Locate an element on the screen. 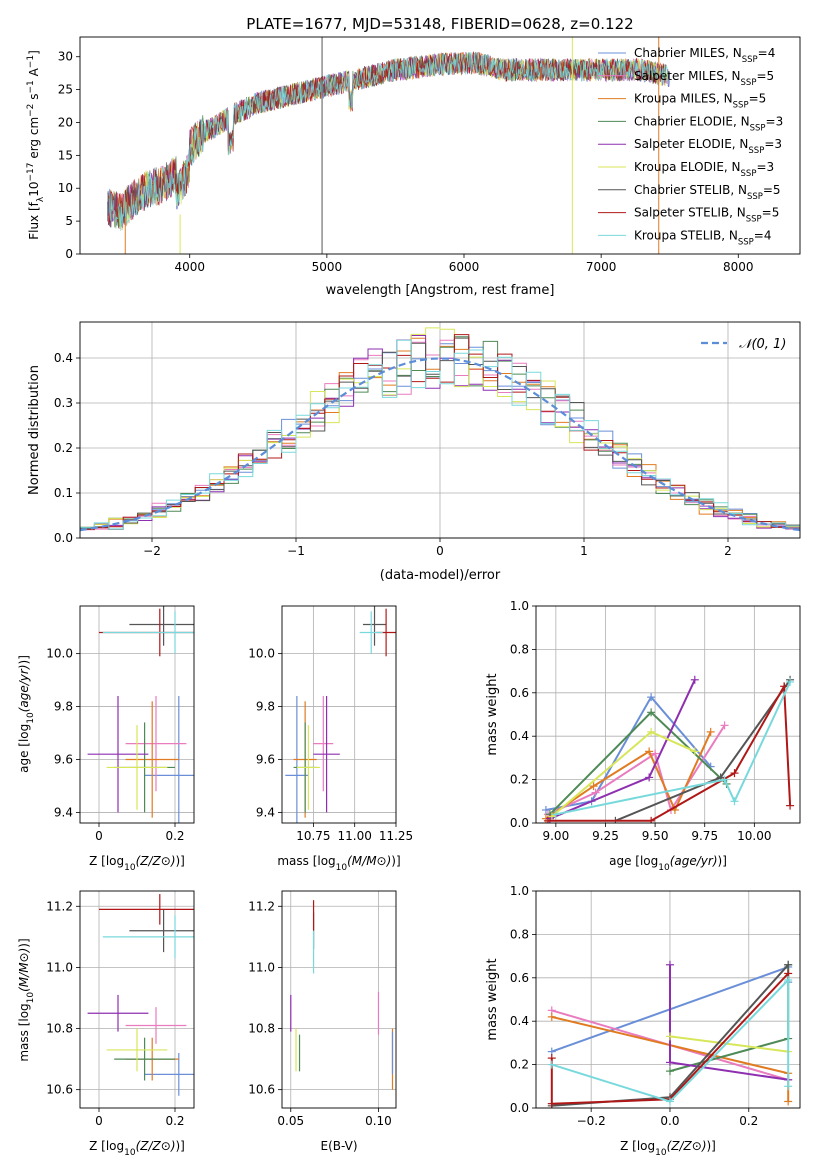 The height and width of the screenshot is (1170, 819). x-tick-label: 9.25 is located at coordinates (605, 836).